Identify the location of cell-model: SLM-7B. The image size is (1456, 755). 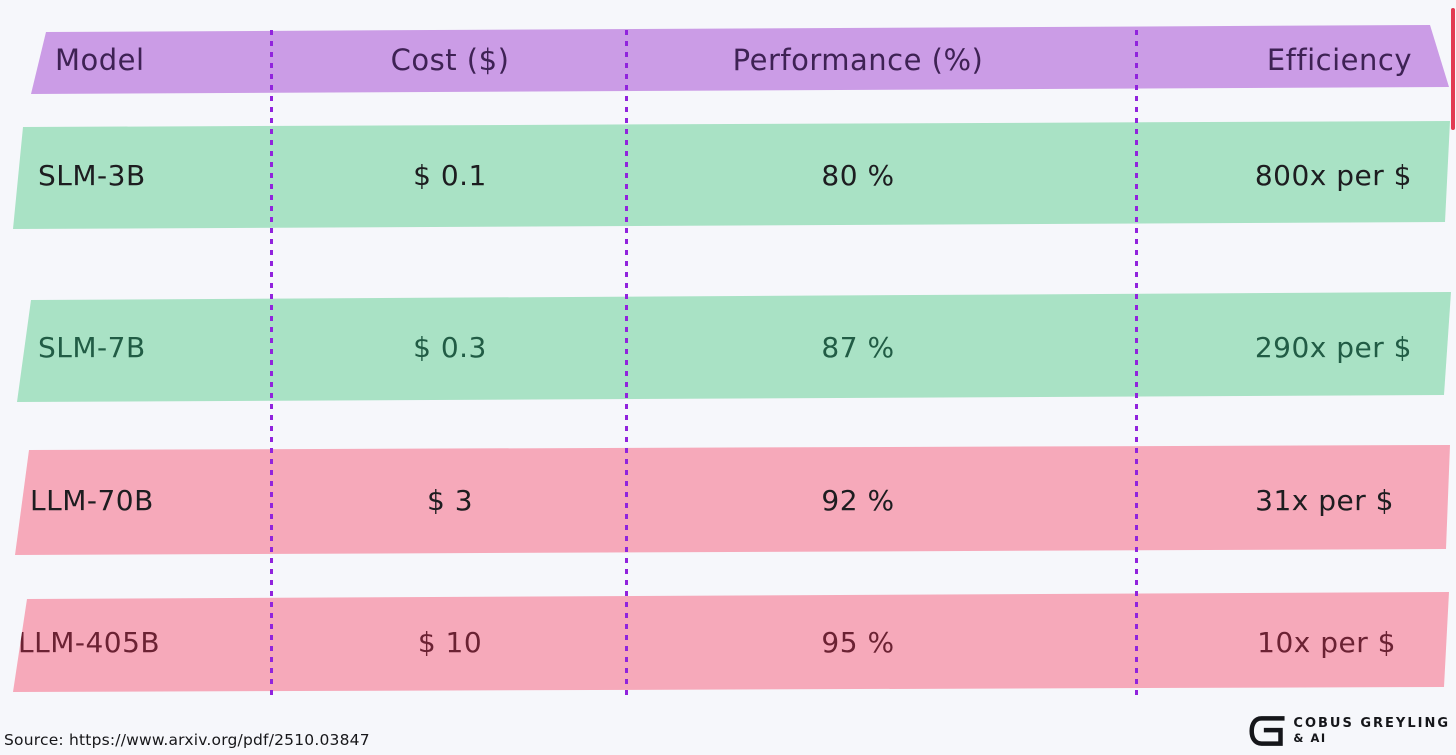
(92, 347).